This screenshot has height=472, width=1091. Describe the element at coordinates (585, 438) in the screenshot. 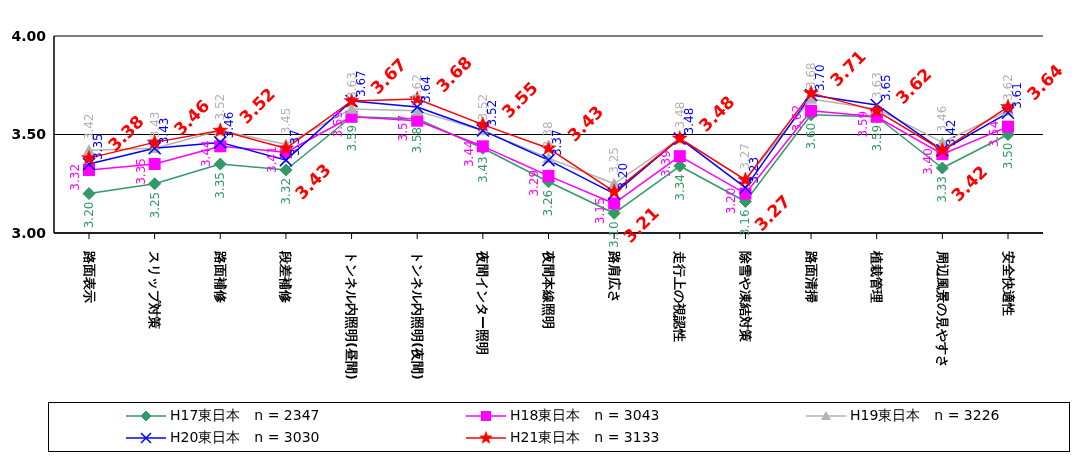

I see `legend-label: H21東日本 n = 3133` at that location.